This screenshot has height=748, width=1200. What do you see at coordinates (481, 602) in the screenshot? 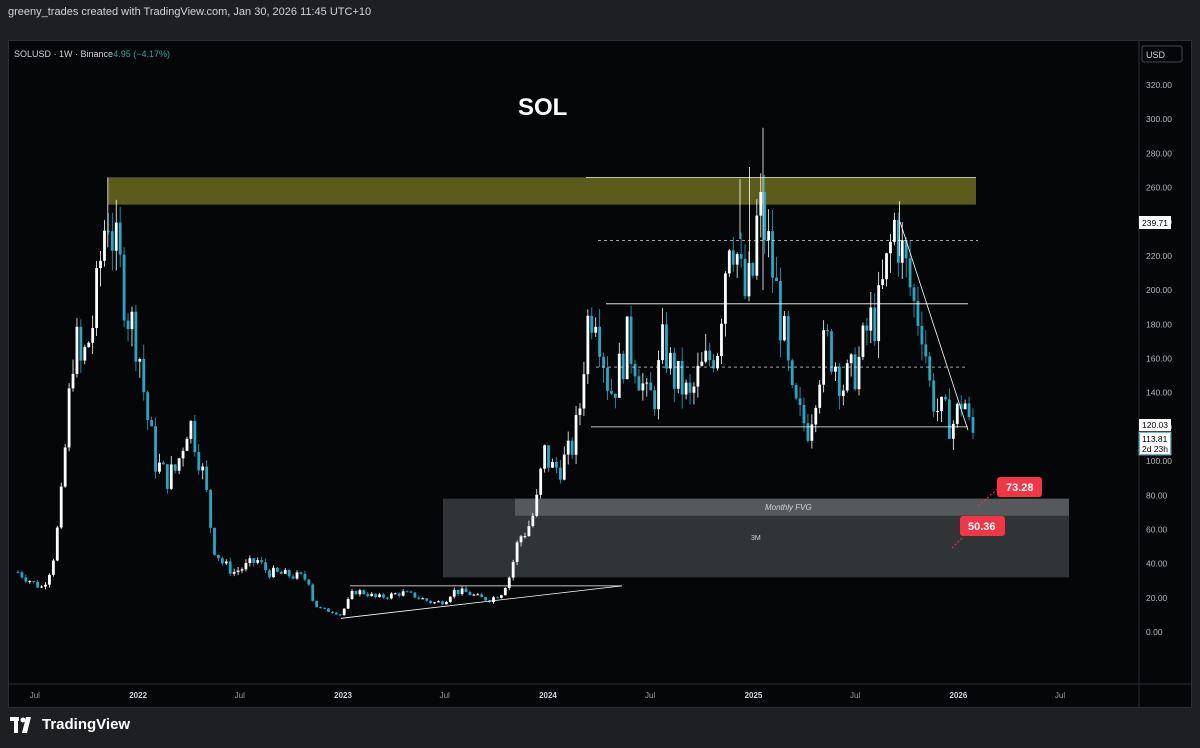
I see `triangle-bottom-line` at bounding box center [481, 602].